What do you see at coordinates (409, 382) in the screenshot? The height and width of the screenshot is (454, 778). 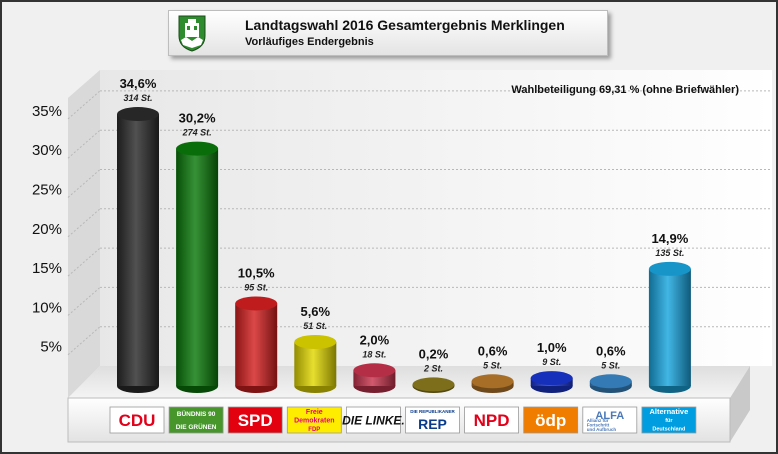 I see `chart-floor` at bounding box center [409, 382].